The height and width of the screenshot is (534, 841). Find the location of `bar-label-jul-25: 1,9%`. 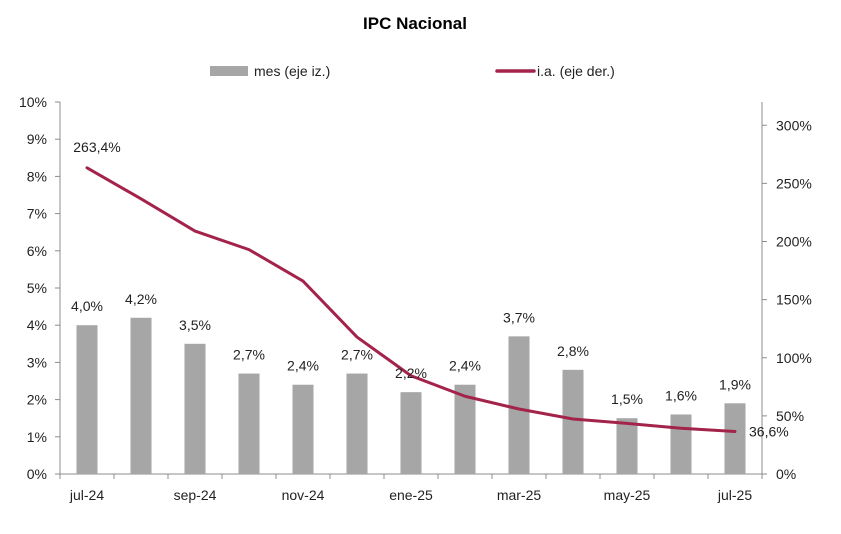

bar-label-jul-25: 1,9% is located at coordinates (735, 384).